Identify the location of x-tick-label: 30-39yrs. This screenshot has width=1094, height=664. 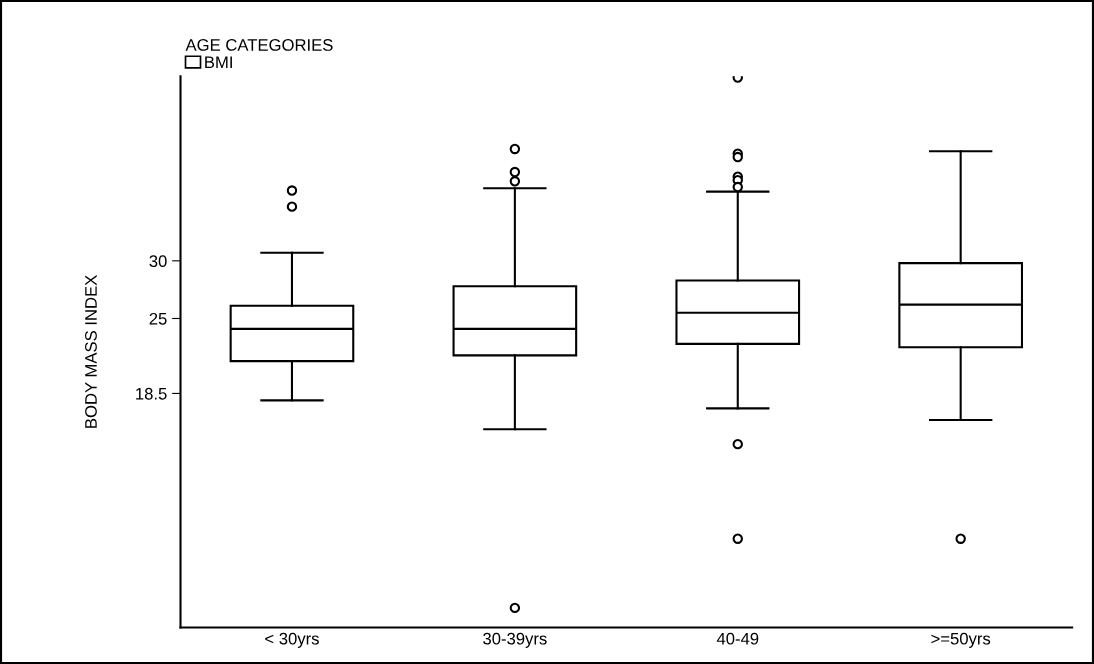
(515, 640).